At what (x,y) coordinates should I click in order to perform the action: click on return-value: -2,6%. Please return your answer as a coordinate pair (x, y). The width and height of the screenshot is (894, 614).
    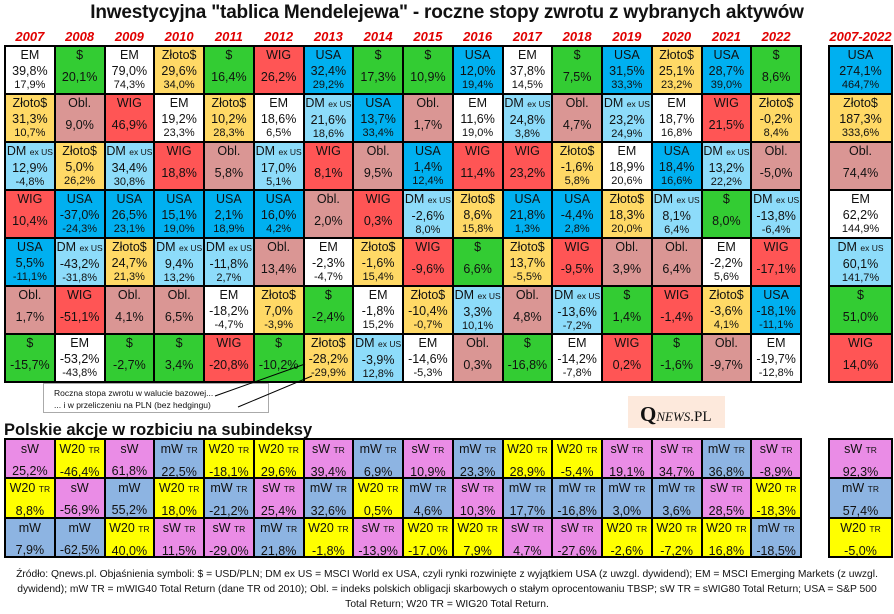
    Looking at the image, I should click on (627, 549).